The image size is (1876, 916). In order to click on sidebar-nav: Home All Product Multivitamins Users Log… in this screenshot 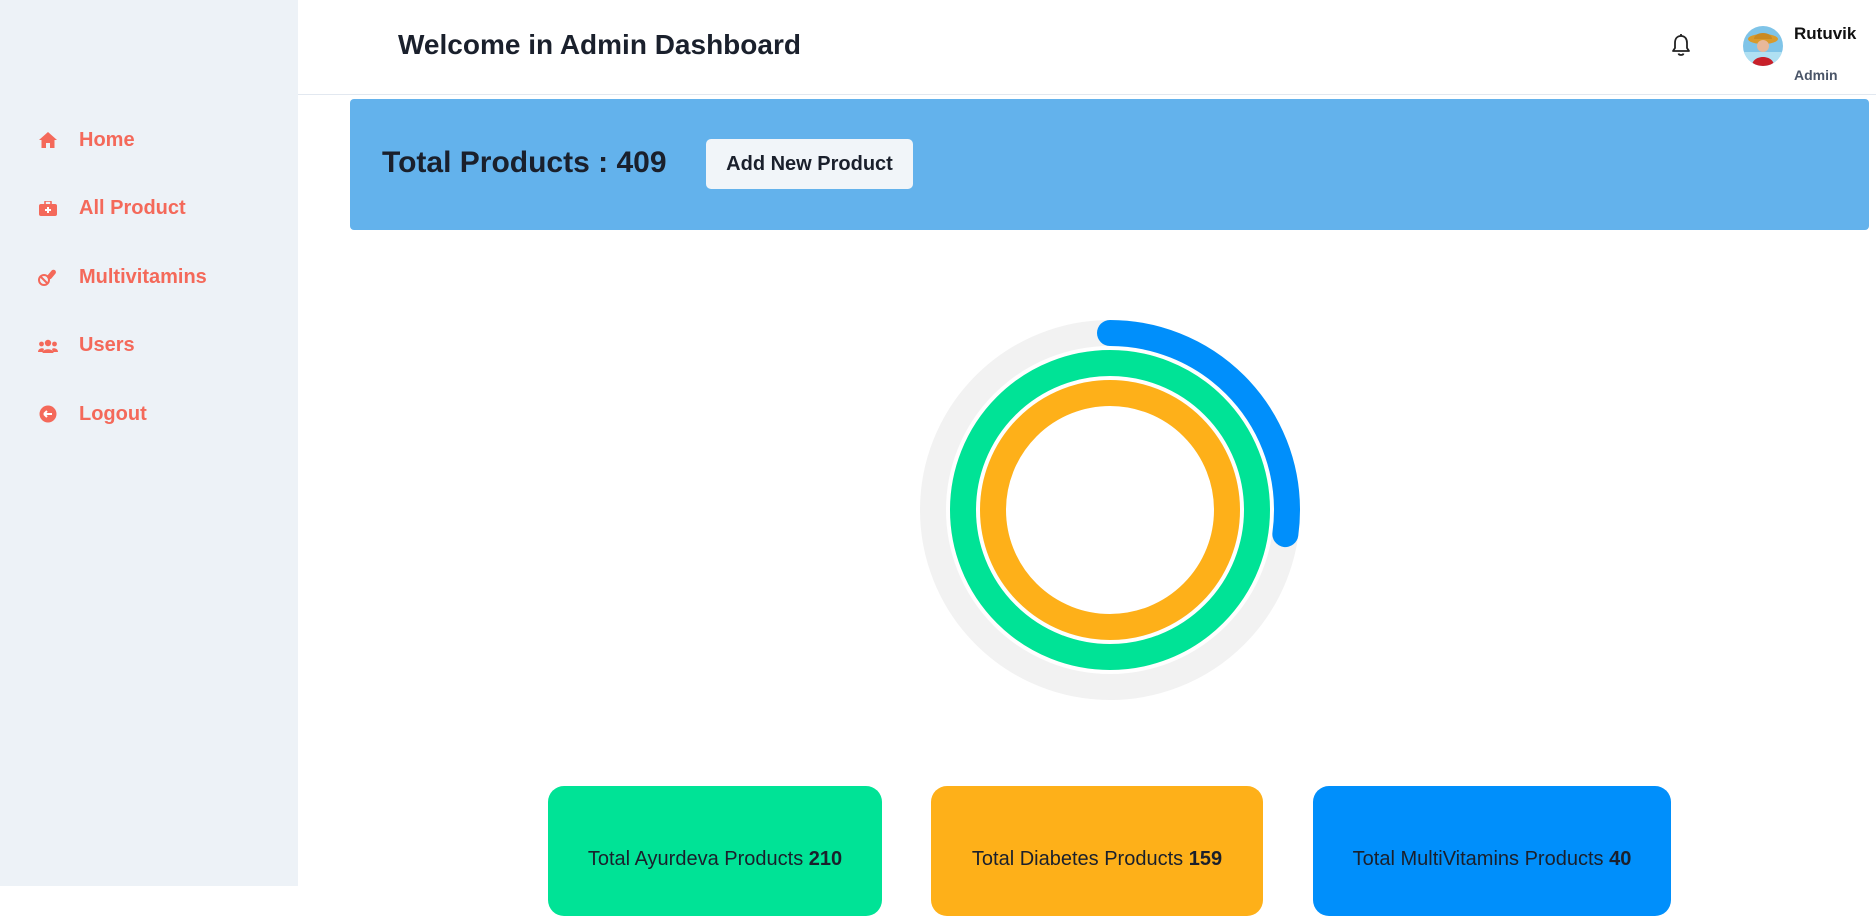, I will do `click(149, 277)`.